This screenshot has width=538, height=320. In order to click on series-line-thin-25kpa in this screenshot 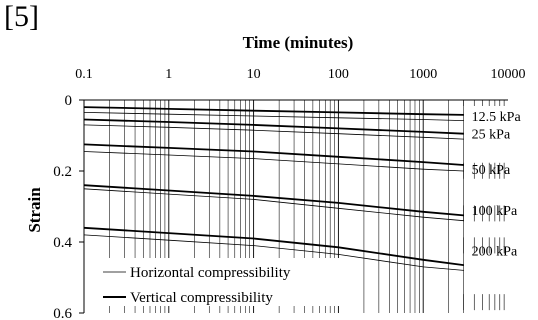, I will do `click(273, 132)`.